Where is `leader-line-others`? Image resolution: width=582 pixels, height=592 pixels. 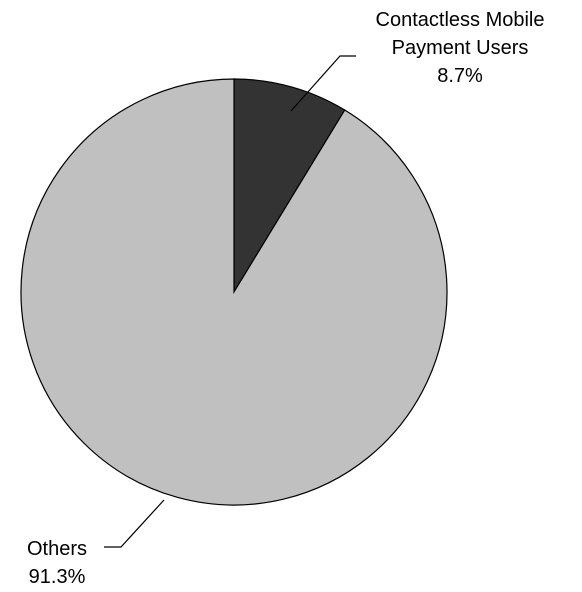
leader-line-others is located at coordinates (134, 523).